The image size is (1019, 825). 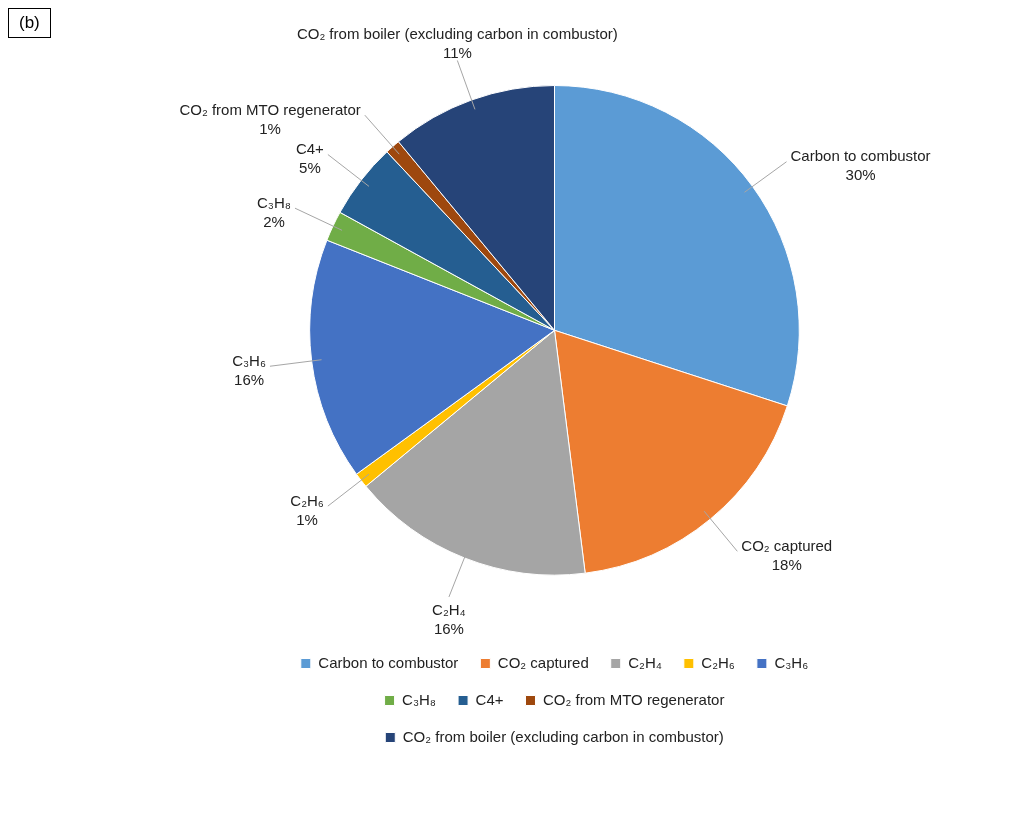 What do you see at coordinates (791, 662) in the screenshot?
I see `legend-label: C₃H₆` at bounding box center [791, 662].